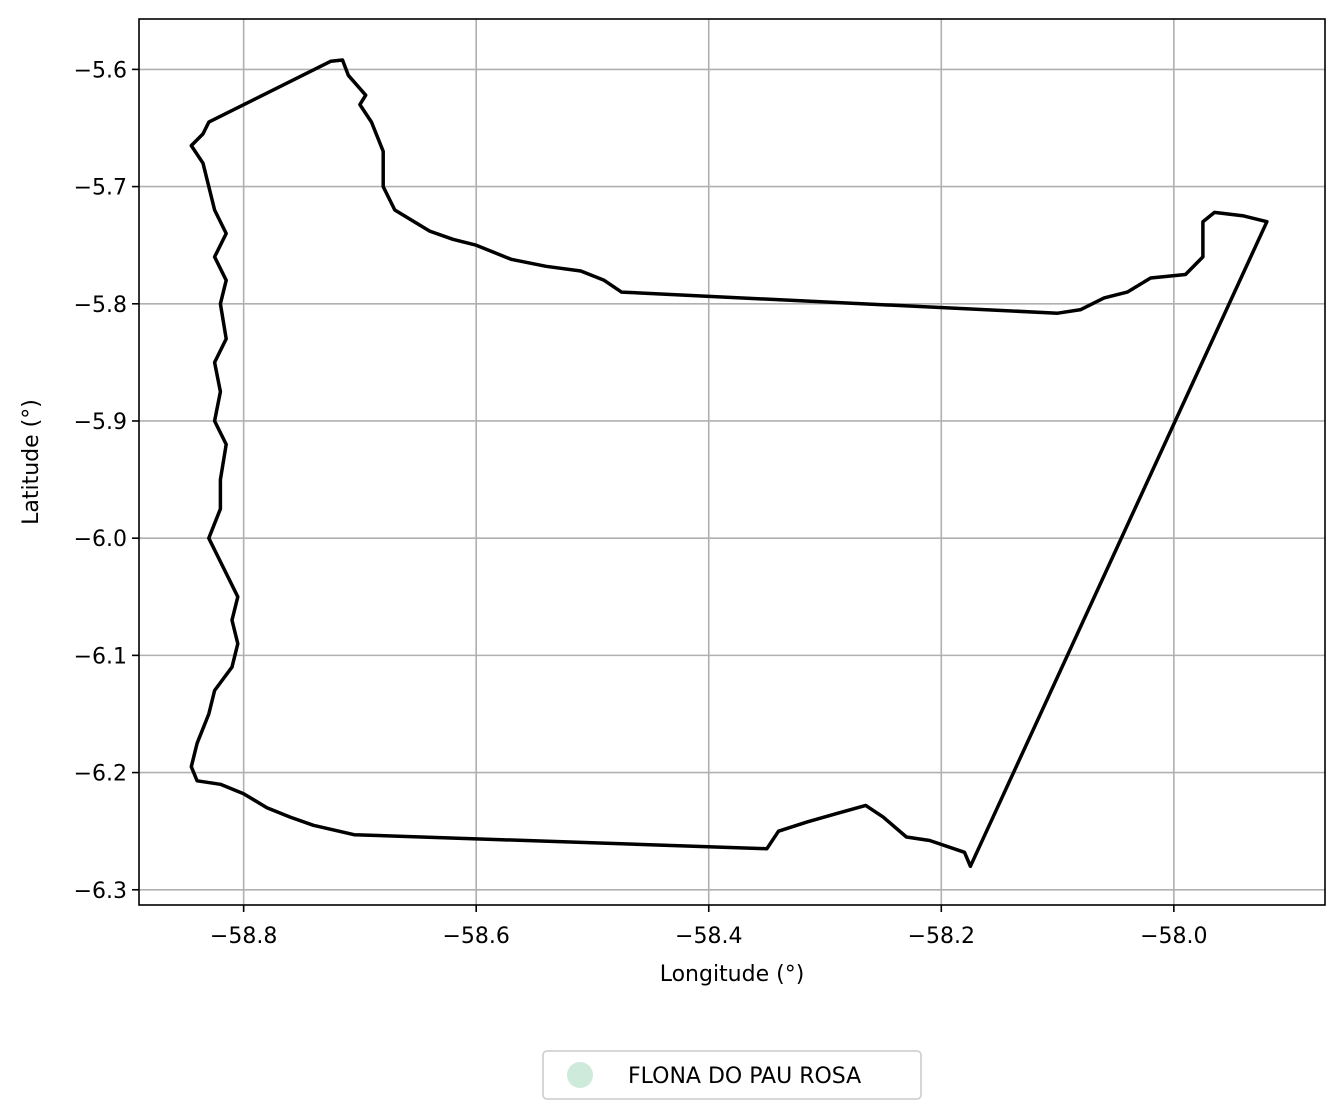 This screenshot has width=1344, height=1119. I want to click on y-tick-label: −5.7, so click(100, 188).